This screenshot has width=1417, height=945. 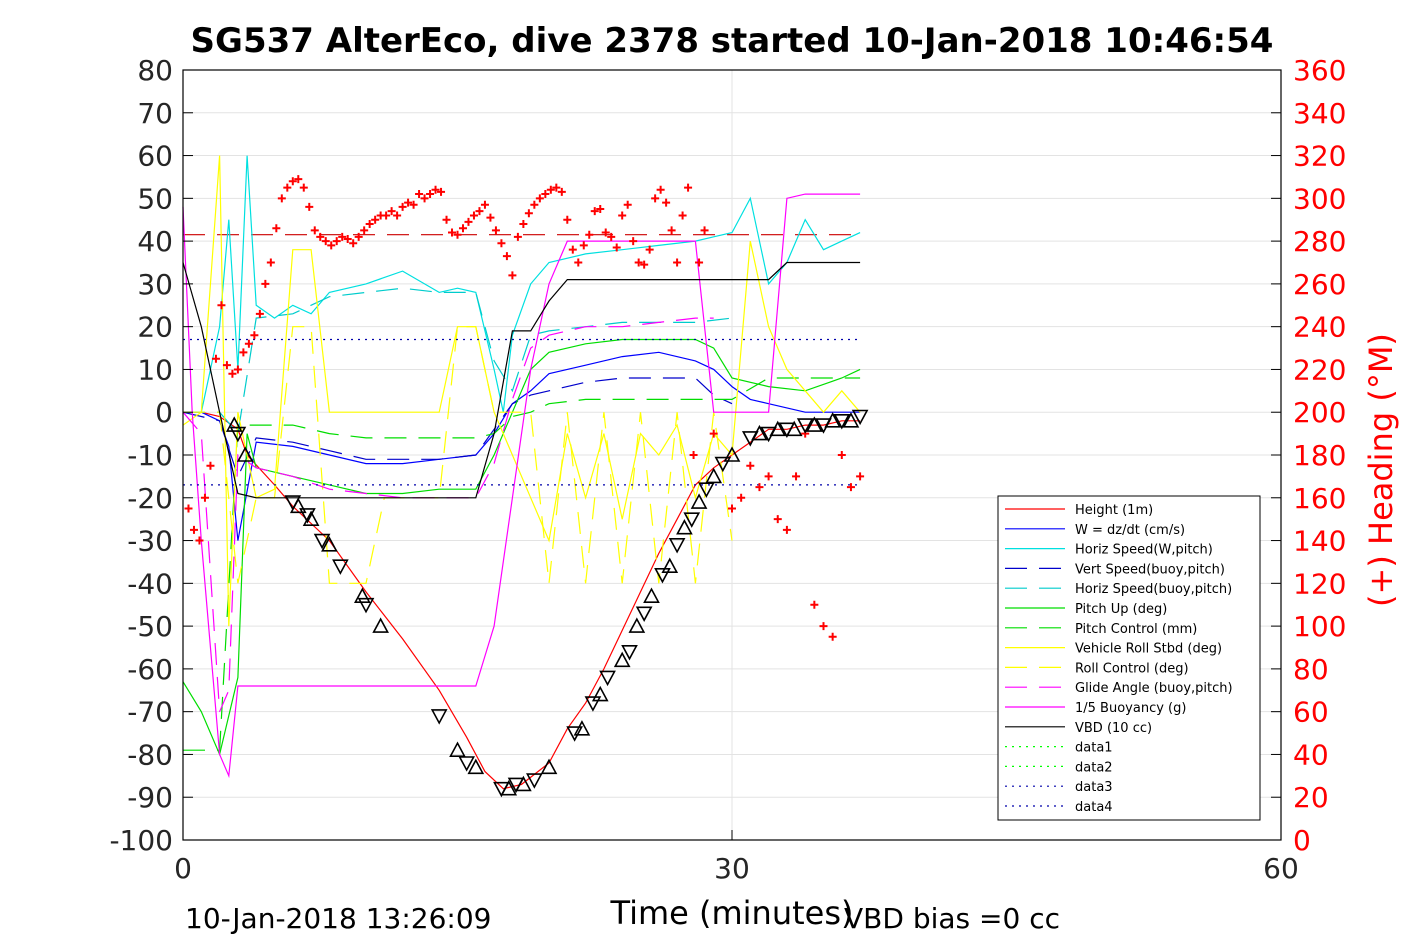 I want to click on right-y-tick-label: 240, so click(x=1319, y=327).